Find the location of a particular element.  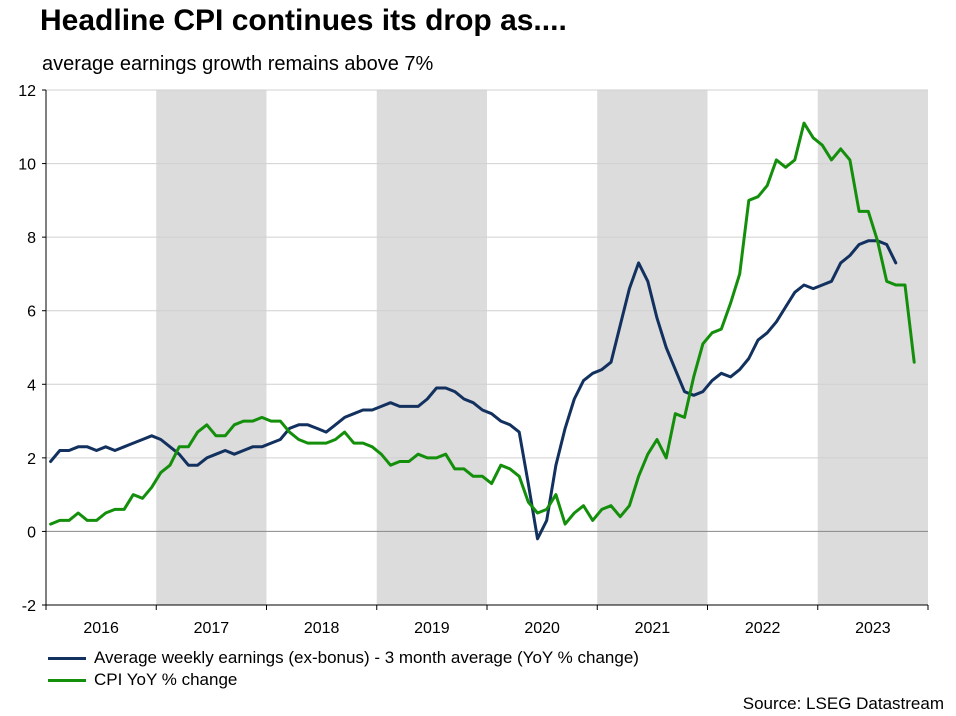

y-tick-label: 4 is located at coordinates (31, 385).